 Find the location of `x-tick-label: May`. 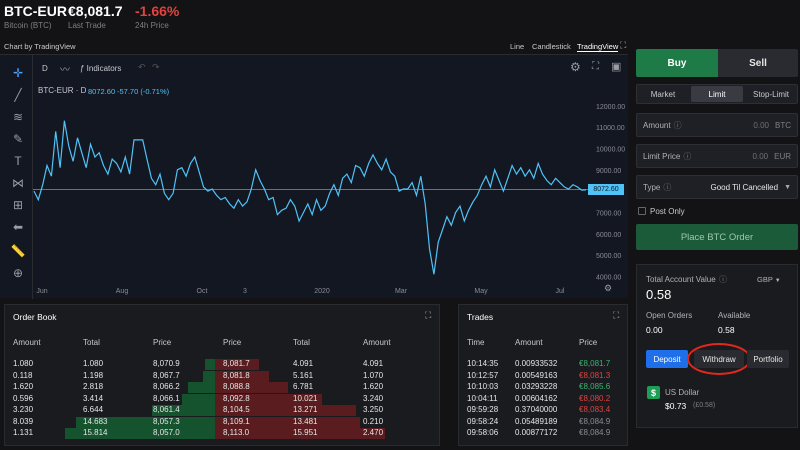

x-tick-label: May is located at coordinates (481, 291).